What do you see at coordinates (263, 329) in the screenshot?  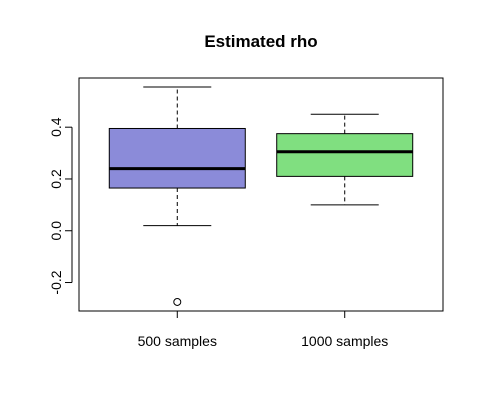 I see `x-axis: 500 samples 1000 samples` at bounding box center [263, 329].